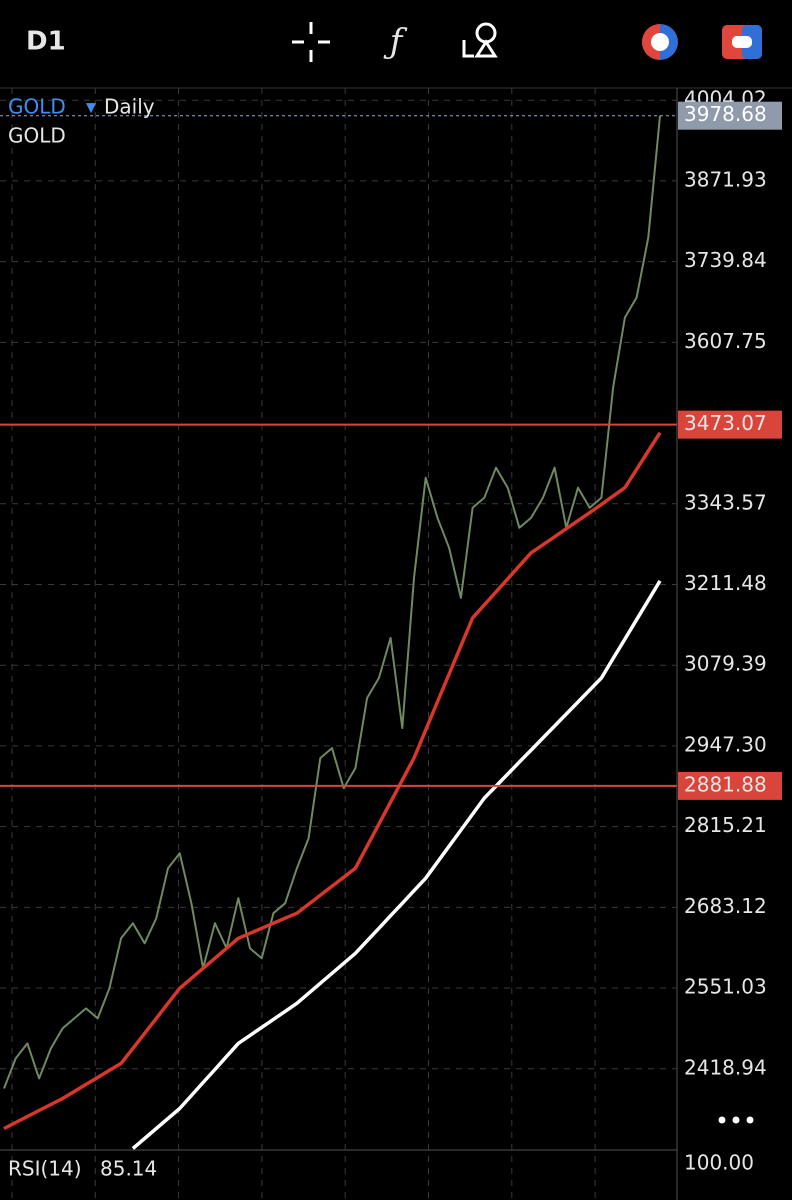 Image resolution: width=792 pixels, height=1200 pixels. Describe the element at coordinates (45, 1169) in the screenshot. I see `indicator-name: RSI(14)` at that location.